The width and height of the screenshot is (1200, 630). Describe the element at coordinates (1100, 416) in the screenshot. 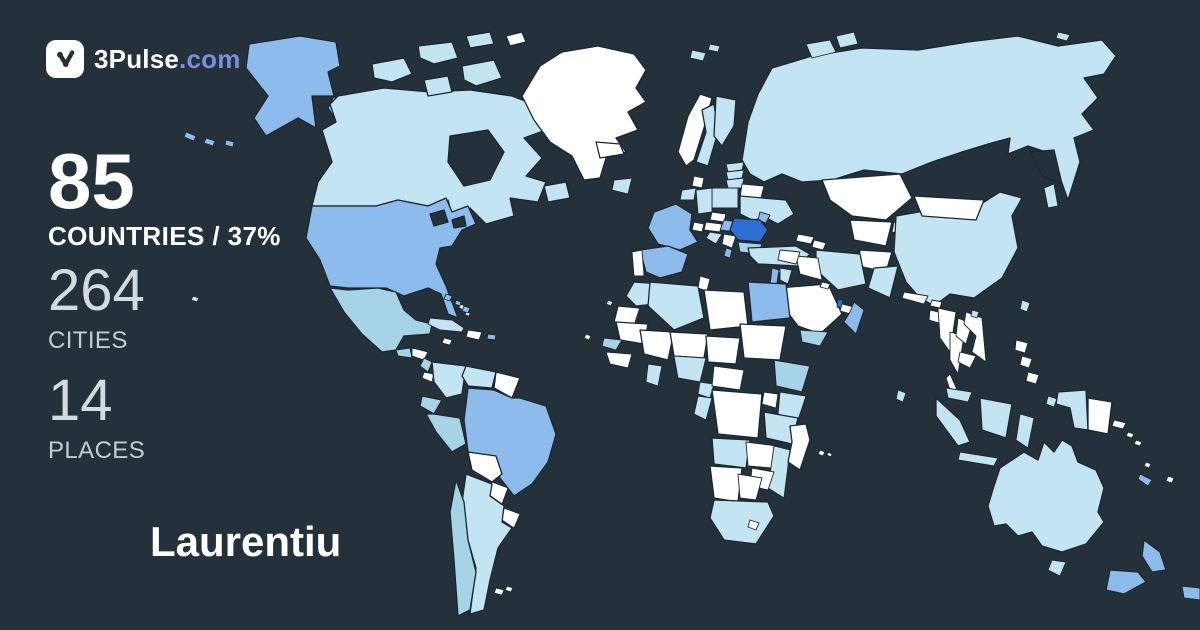

I see `country-papua-new-guinea` at that location.